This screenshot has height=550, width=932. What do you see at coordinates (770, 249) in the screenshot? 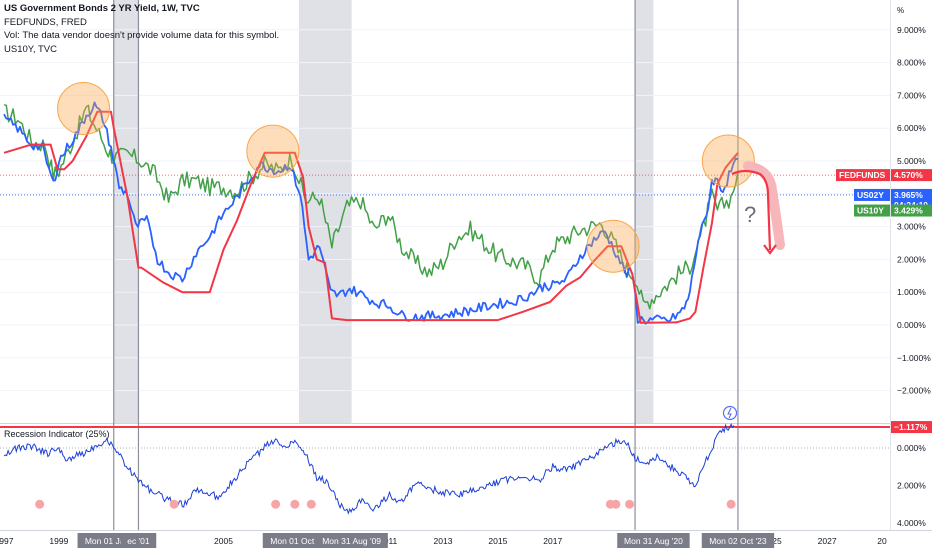
I see `projection-arrowhead` at bounding box center [770, 249].